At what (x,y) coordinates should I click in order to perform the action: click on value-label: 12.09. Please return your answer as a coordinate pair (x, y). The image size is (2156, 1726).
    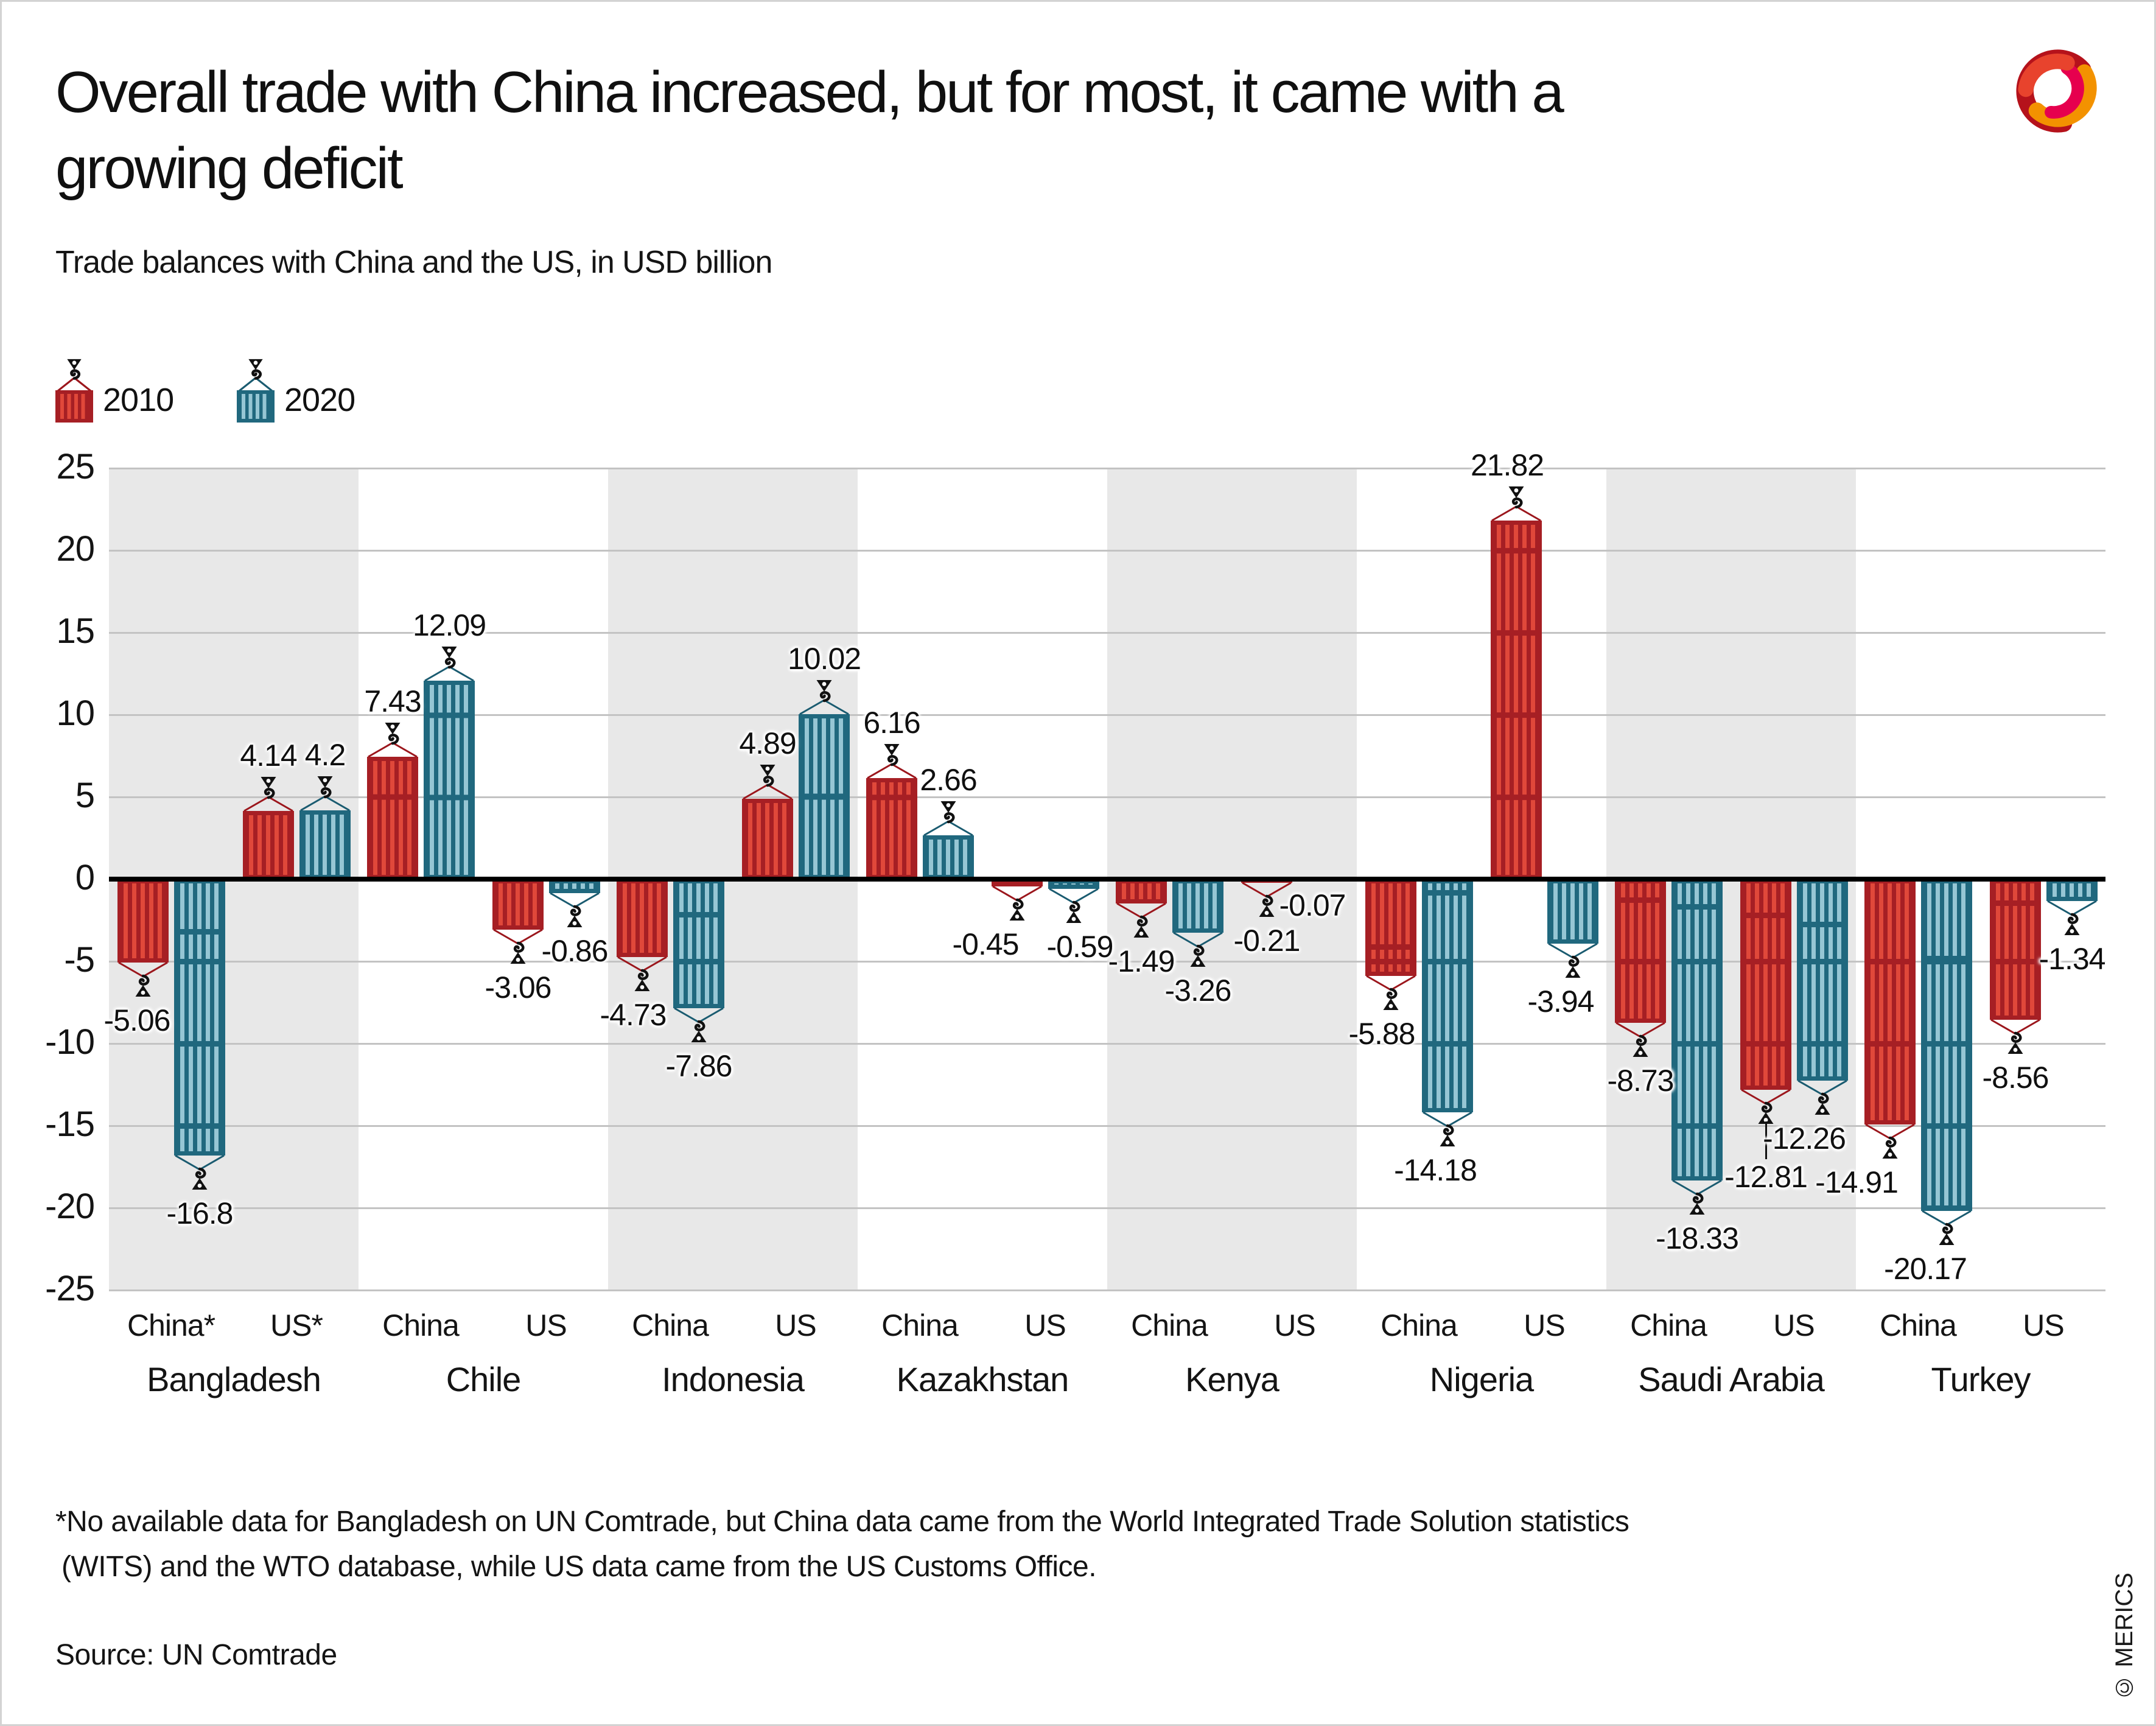
    Looking at the image, I should click on (449, 625).